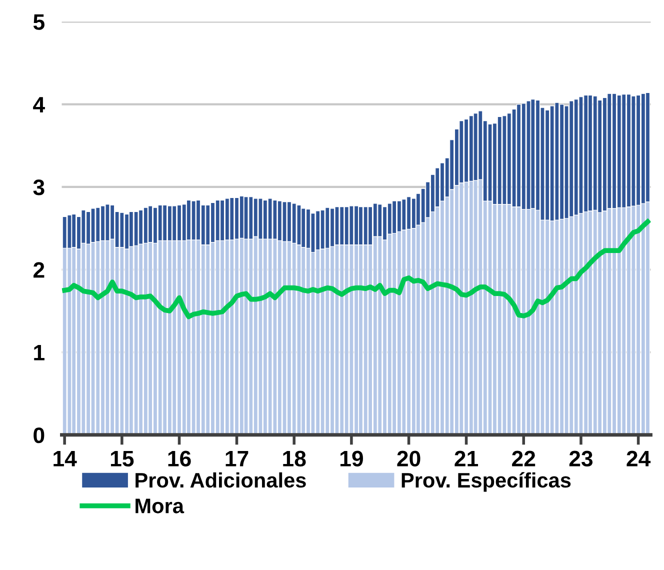 Image resolution: width=664 pixels, height=570 pixels. What do you see at coordinates (294, 458) in the screenshot?
I see `x-tick-label: 18` at bounding box center [294, 458].